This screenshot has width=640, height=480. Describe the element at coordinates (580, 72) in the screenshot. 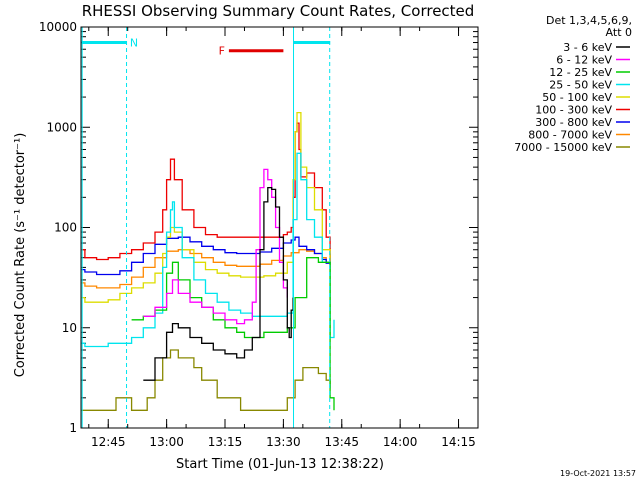

I see `legend-label: 12 - 25 keV` at that location.